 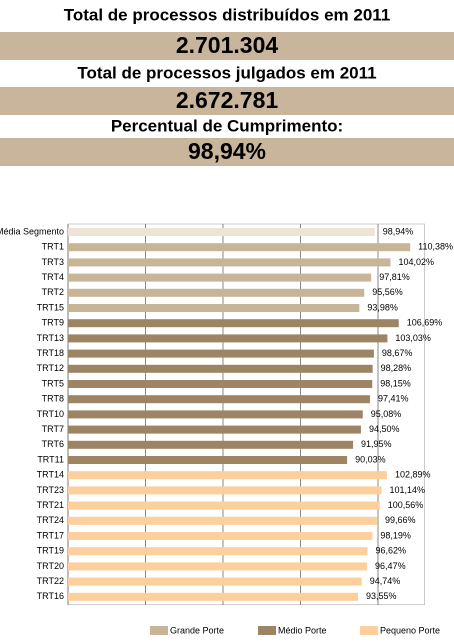 What do you see at coordinates (387, 292) in the screenshot?
I see `value-label: 95,56%` at bounding box center [387, 292].